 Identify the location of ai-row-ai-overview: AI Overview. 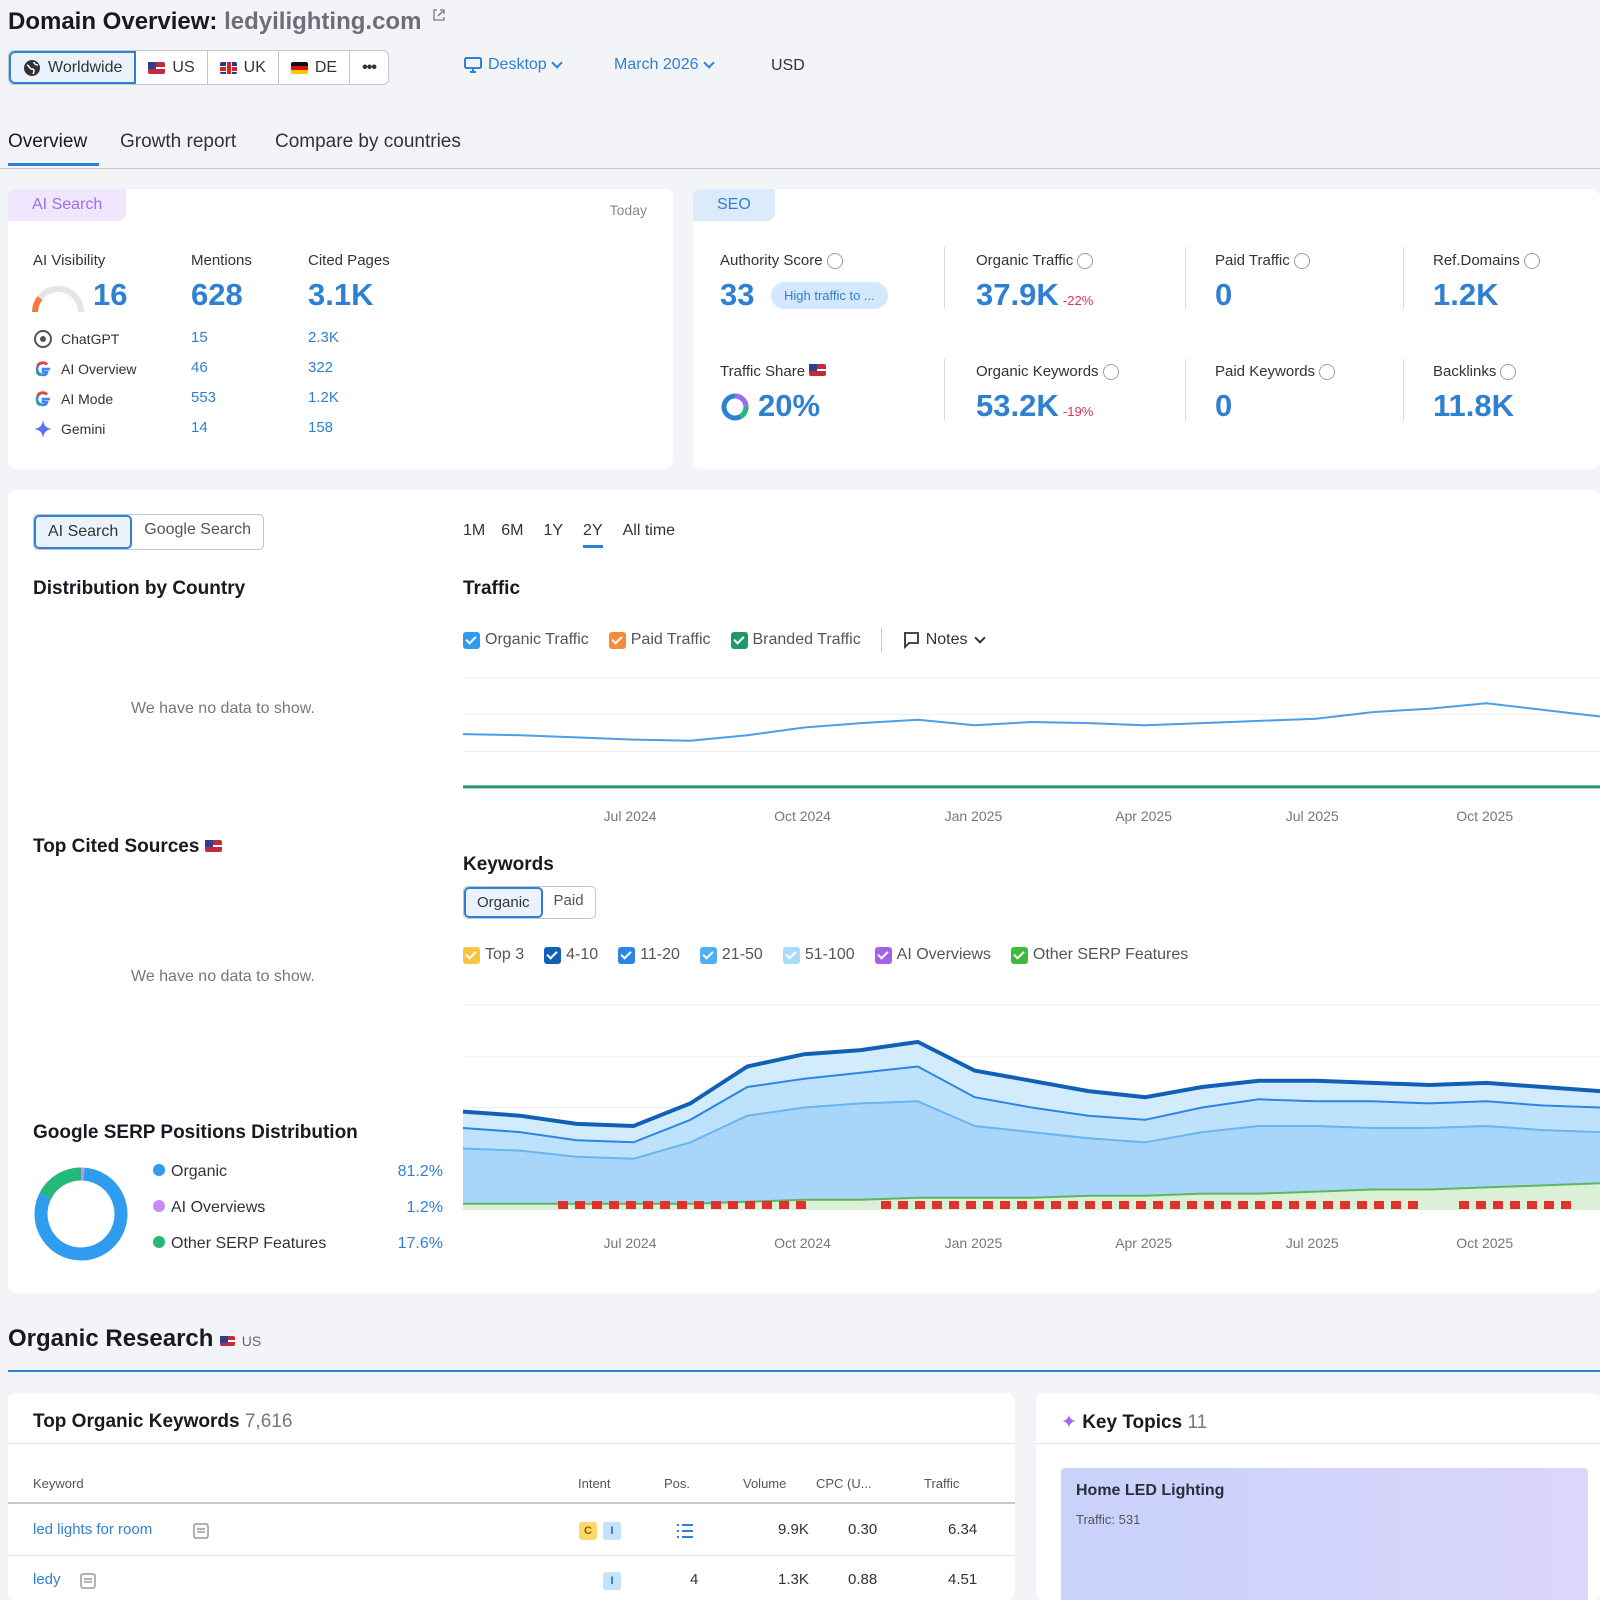
(84, 369).